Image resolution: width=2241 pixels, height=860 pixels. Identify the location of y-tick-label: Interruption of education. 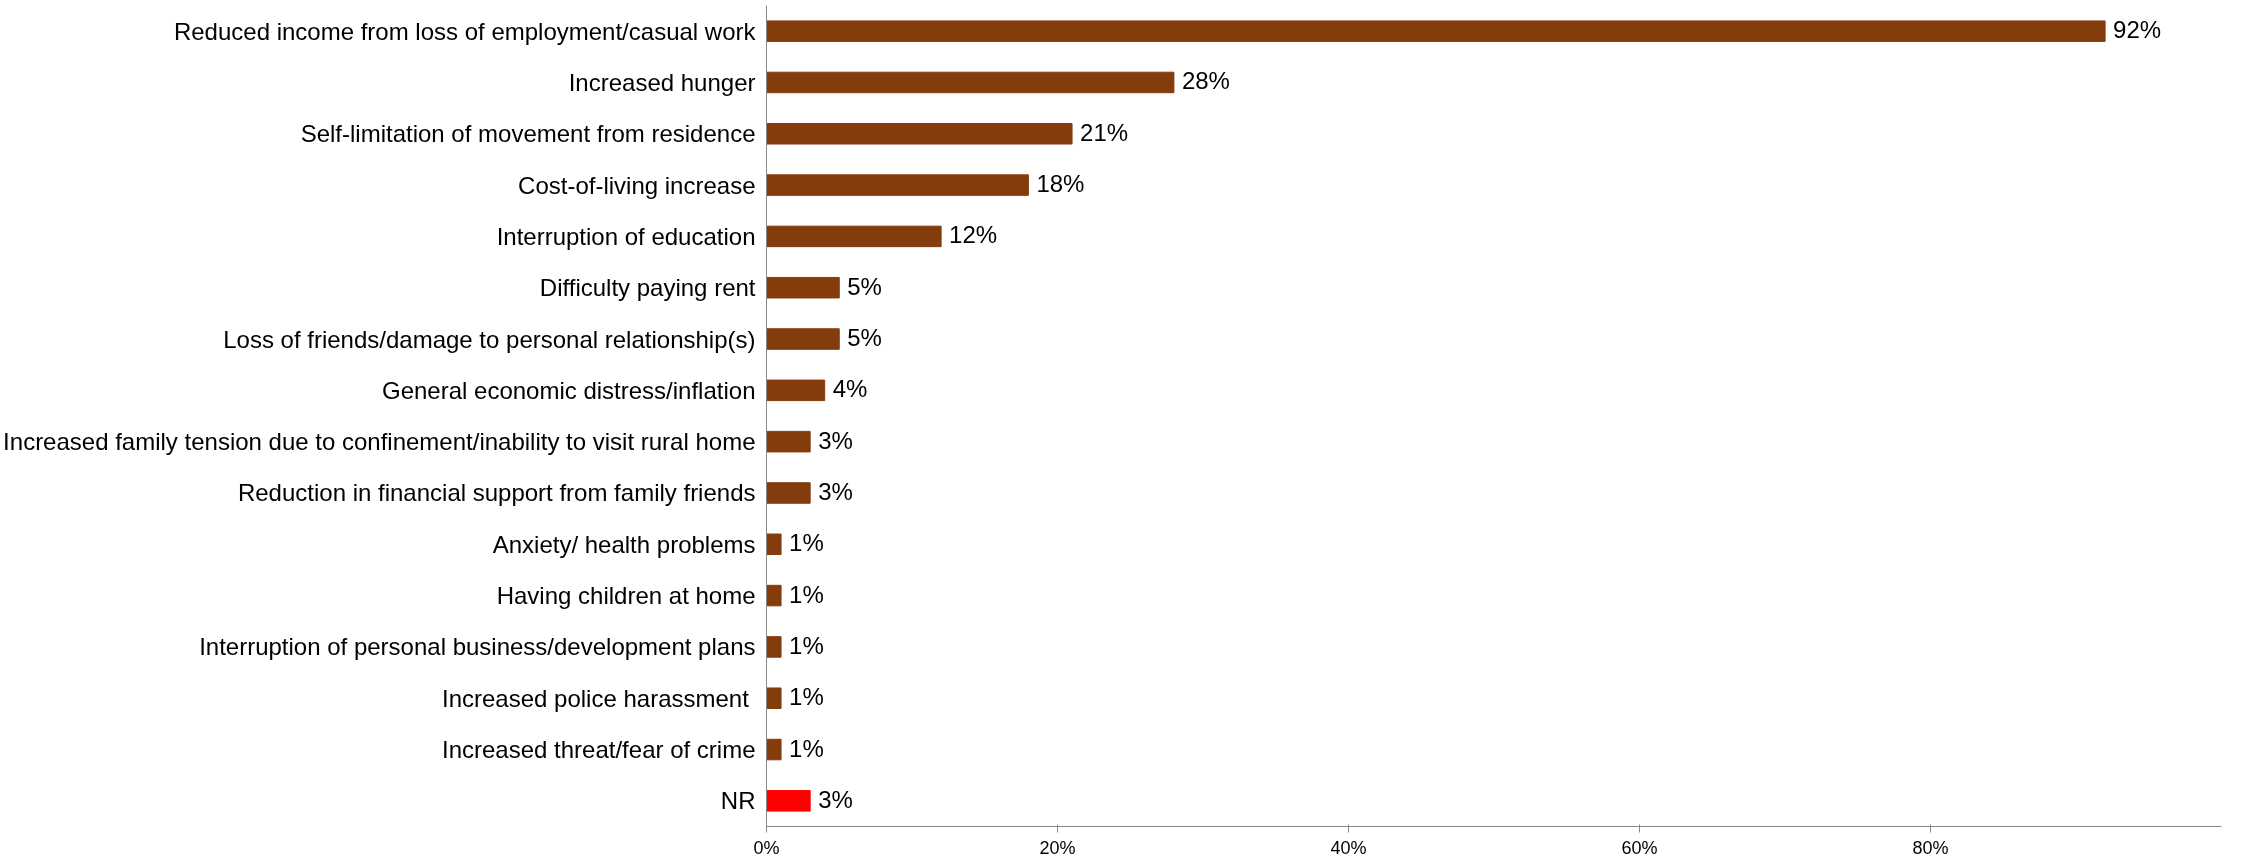
(626, 236).